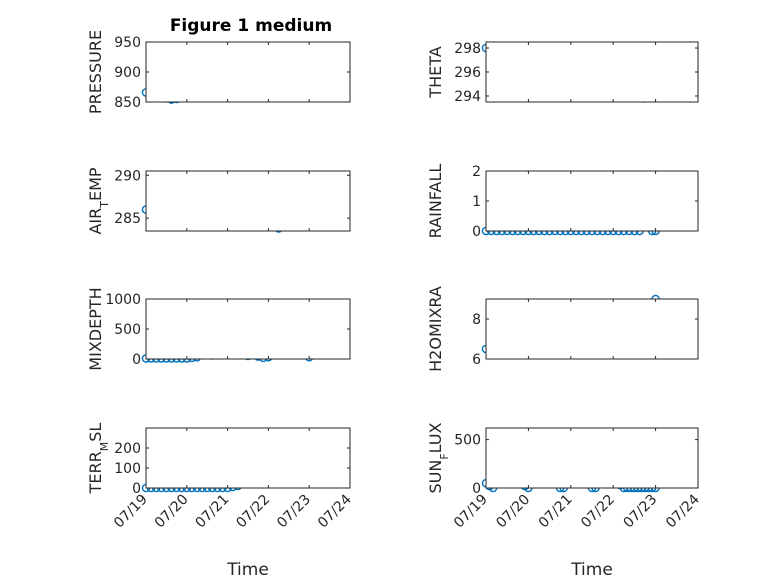 This screenshot has width=778, height=583. I want to click on y-tick-label: 100, so click(127, 469).